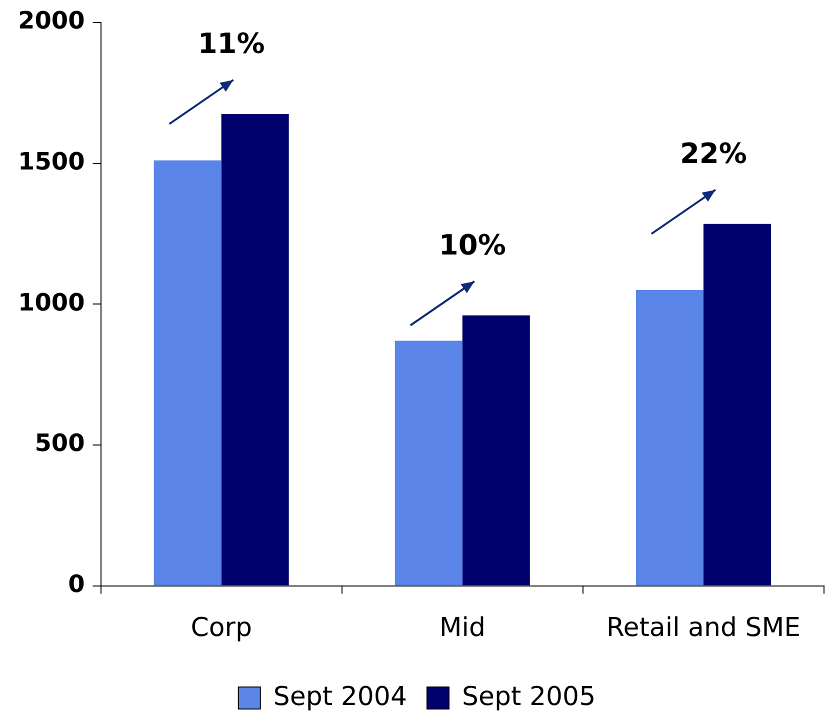 This screenshot has height=721, width=829. What do you see at coordinates (221, 628) in the screenshot?
I see `x-tick-label: Corp` at bounding box center [221, 628].